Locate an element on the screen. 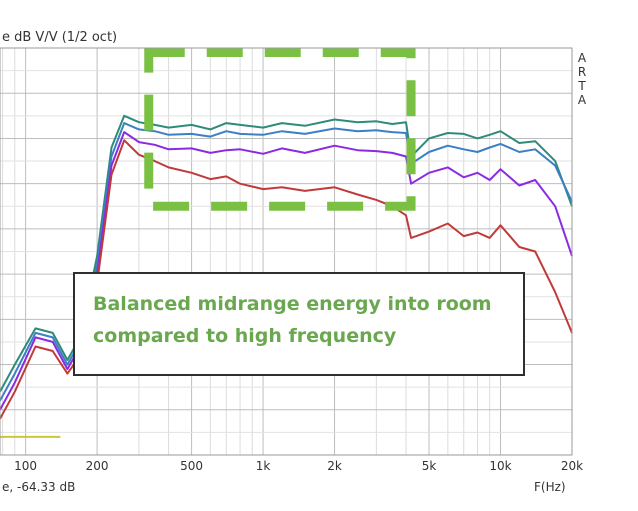  y-axis-label: e dB V/V (1/2 oct) is located at coordinates (59, 37).